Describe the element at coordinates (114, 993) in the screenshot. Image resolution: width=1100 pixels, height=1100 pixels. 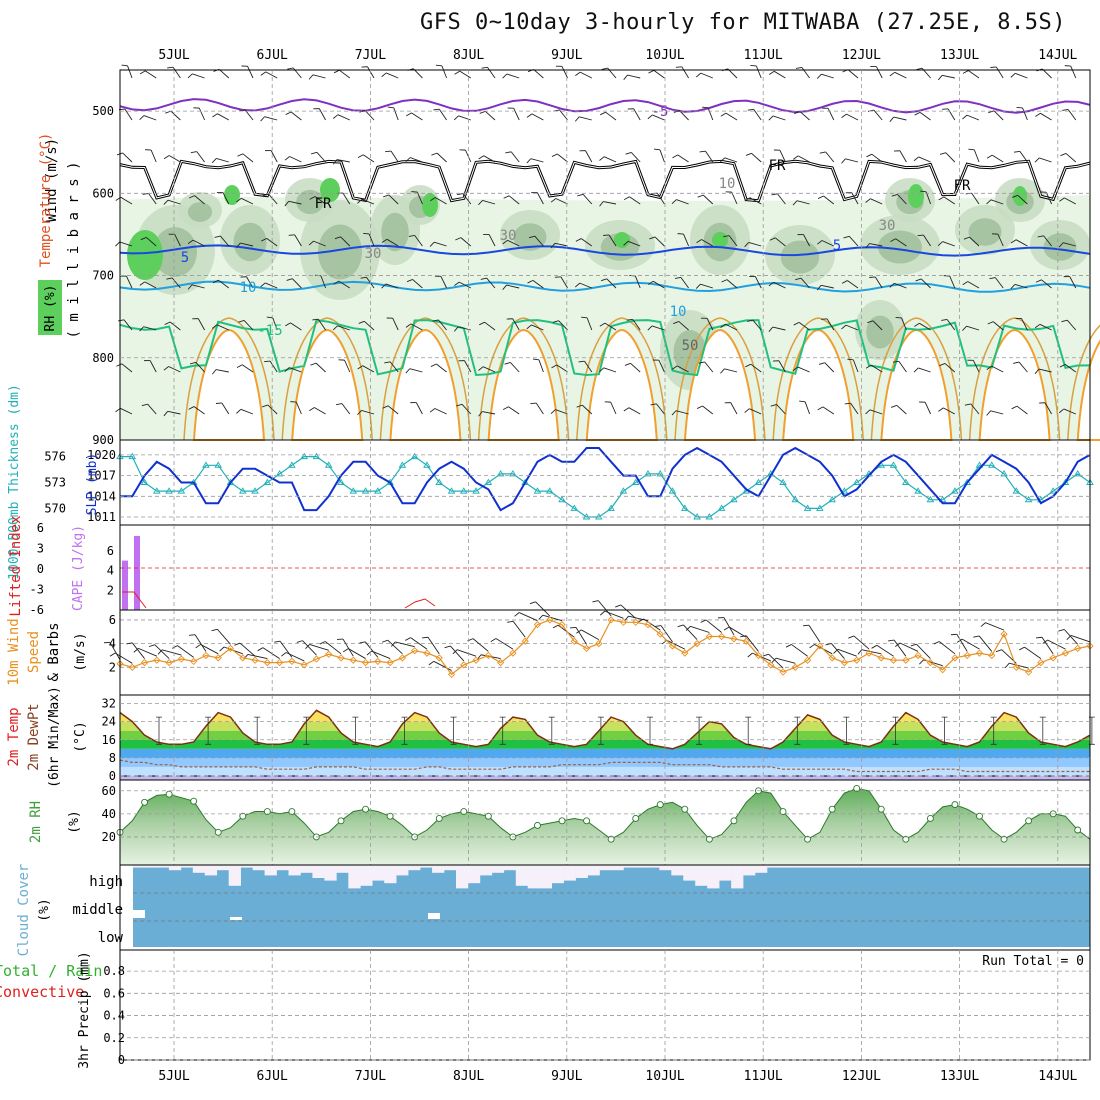
I see `precip-tick: 0.6` at that location.